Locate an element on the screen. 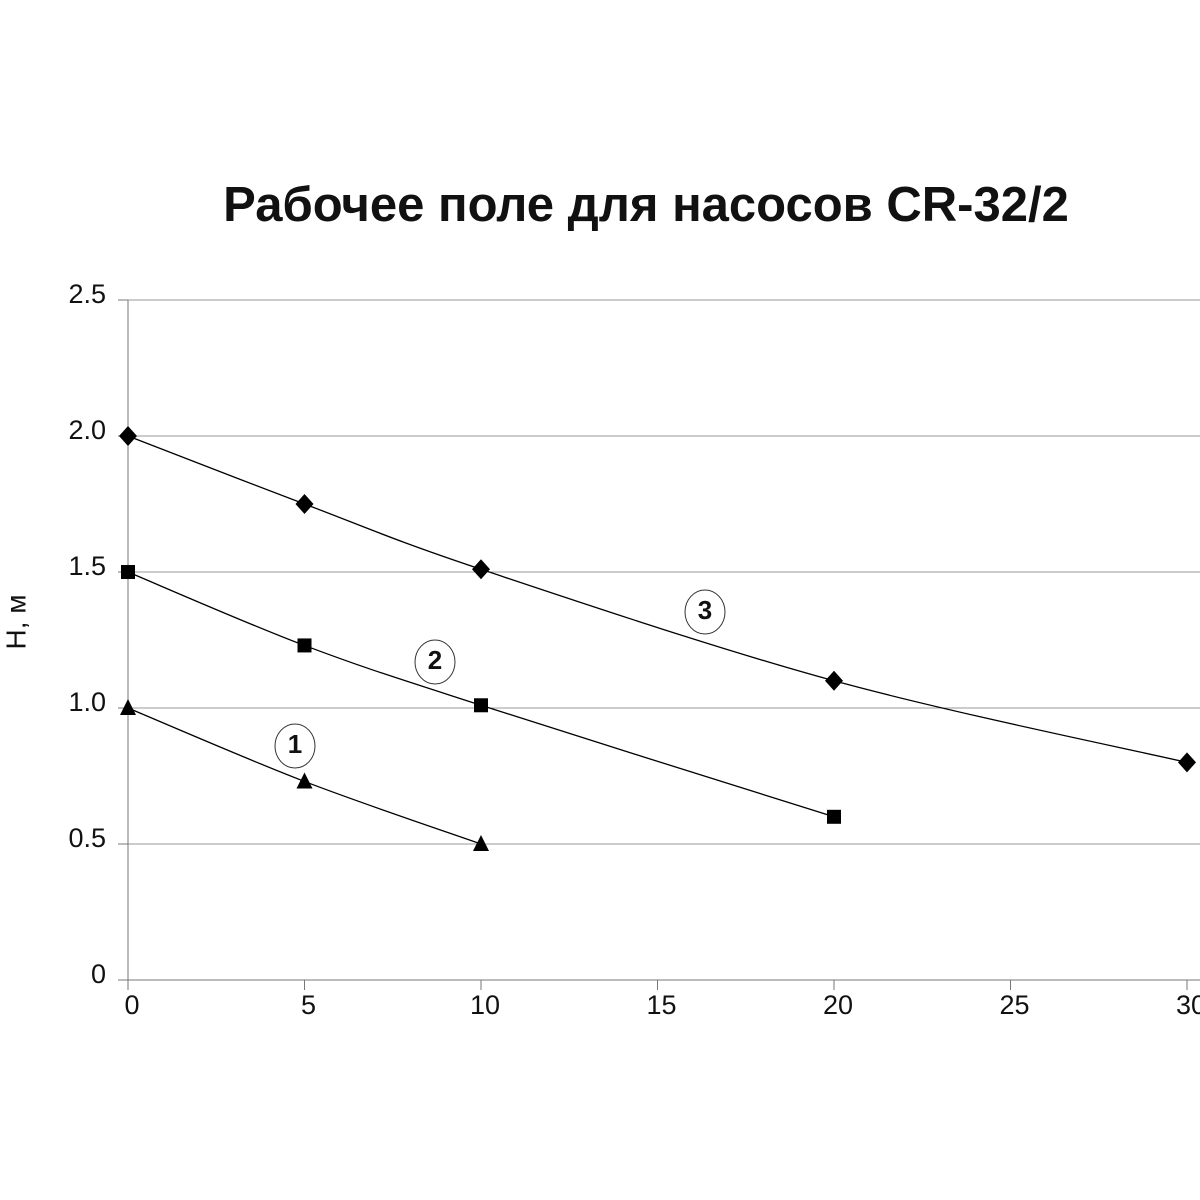  y-tick-label: 2.5 is located at coordinates (87, 294).